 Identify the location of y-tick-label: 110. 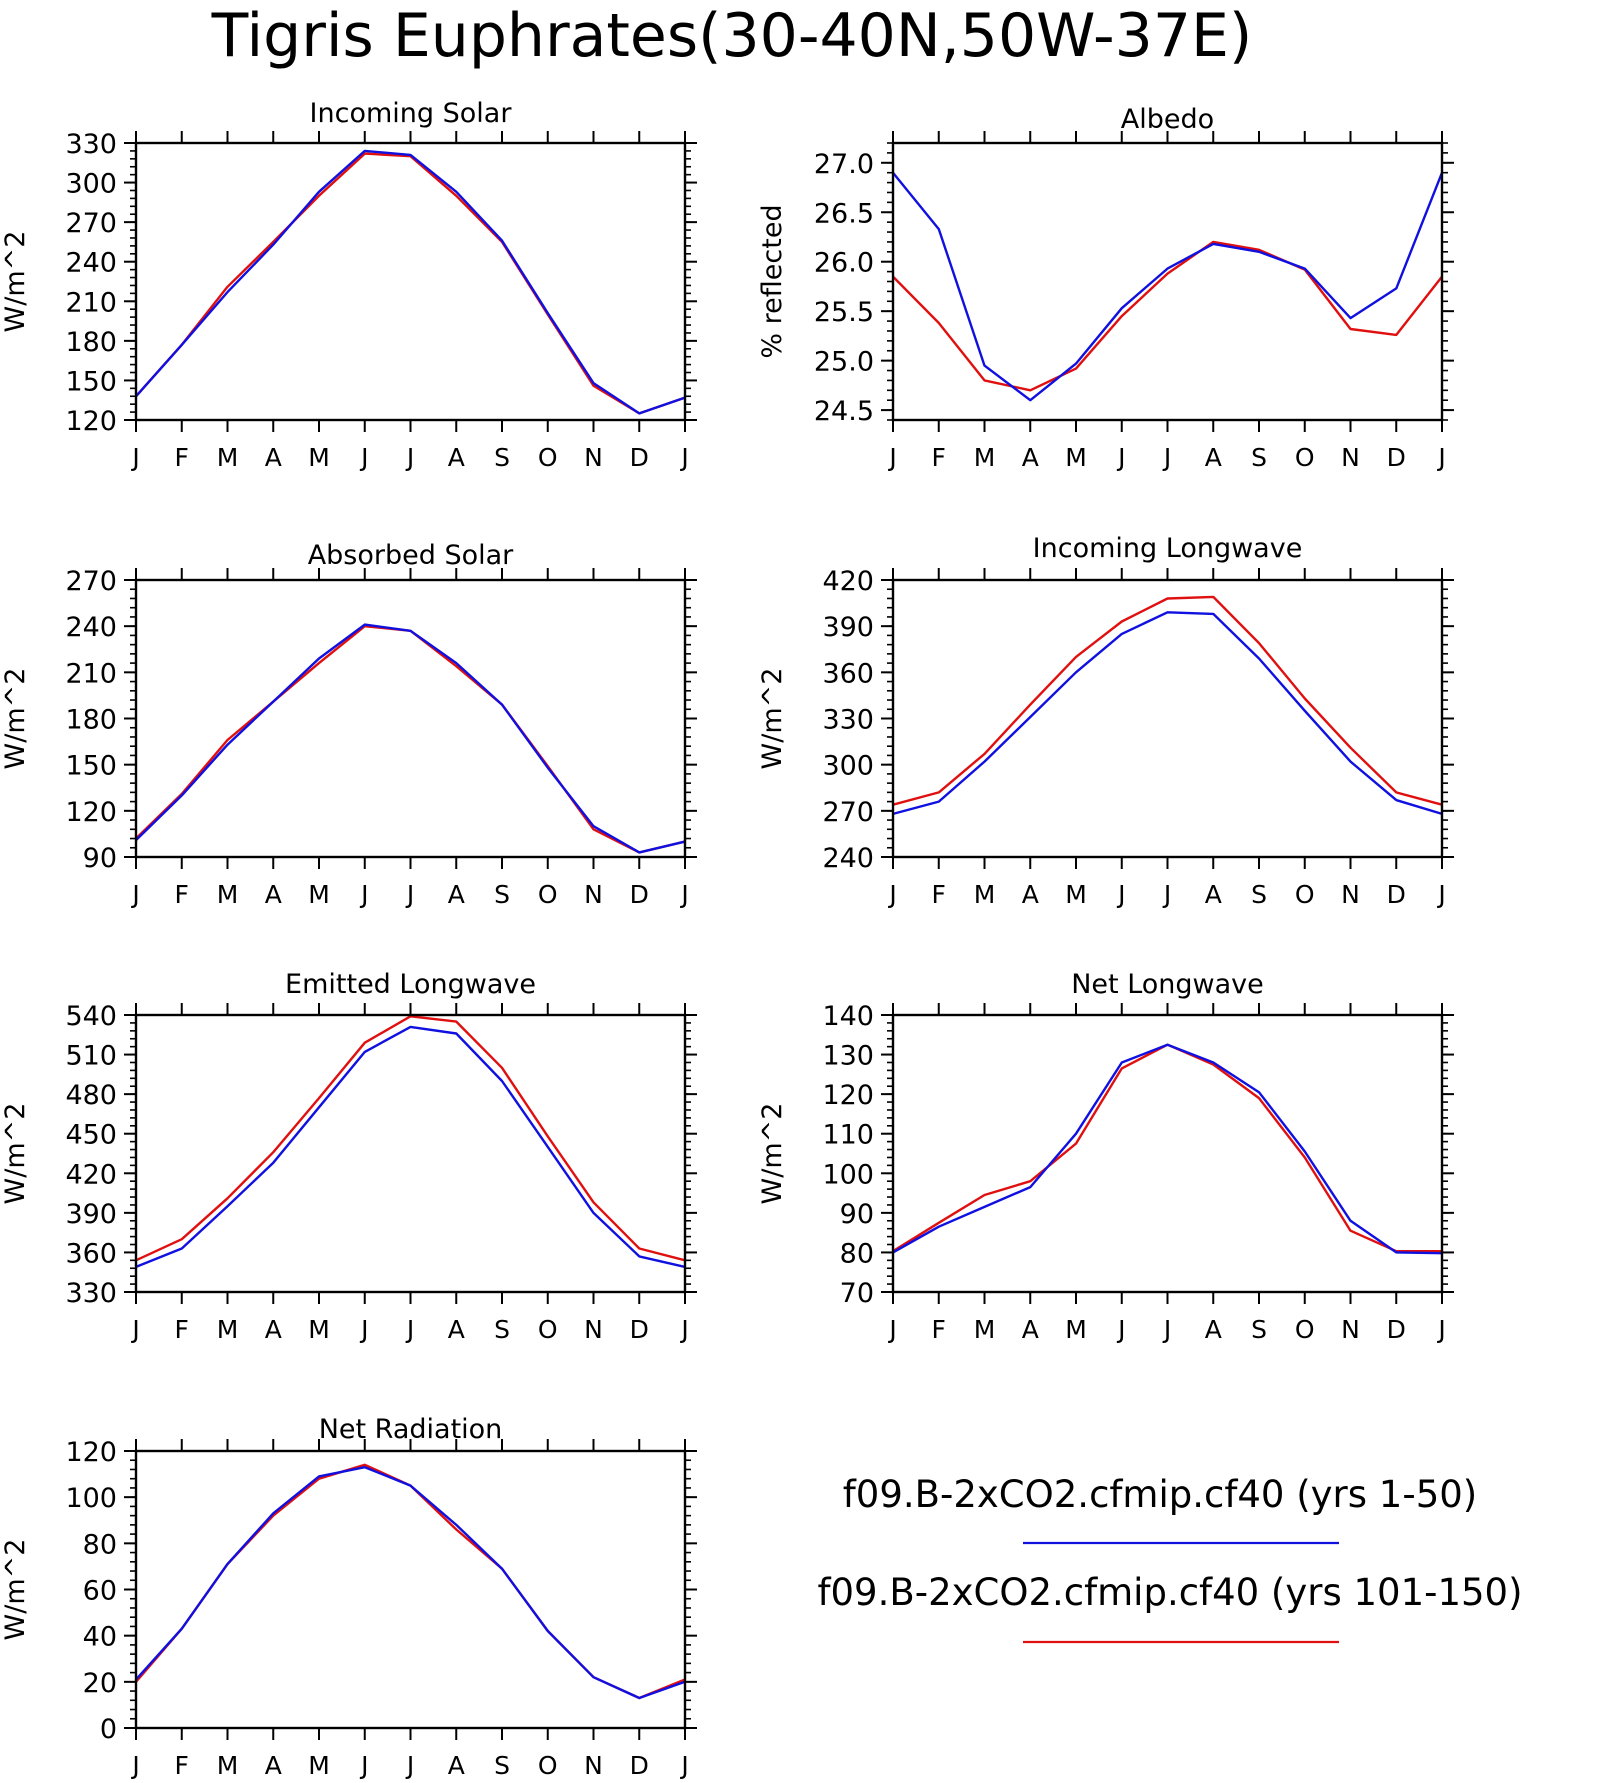
(848, 1135).